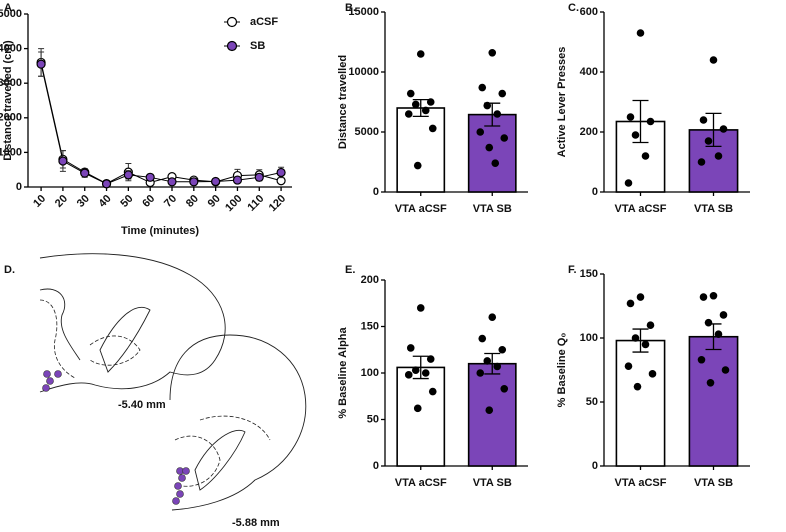  Describe the element at coordinates (232, 46) in the screenshot. I see `legend-marker` at that location.